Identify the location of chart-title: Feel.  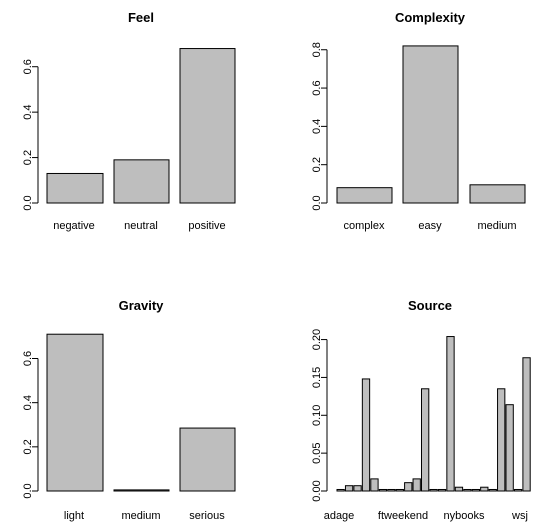
(141, 17).